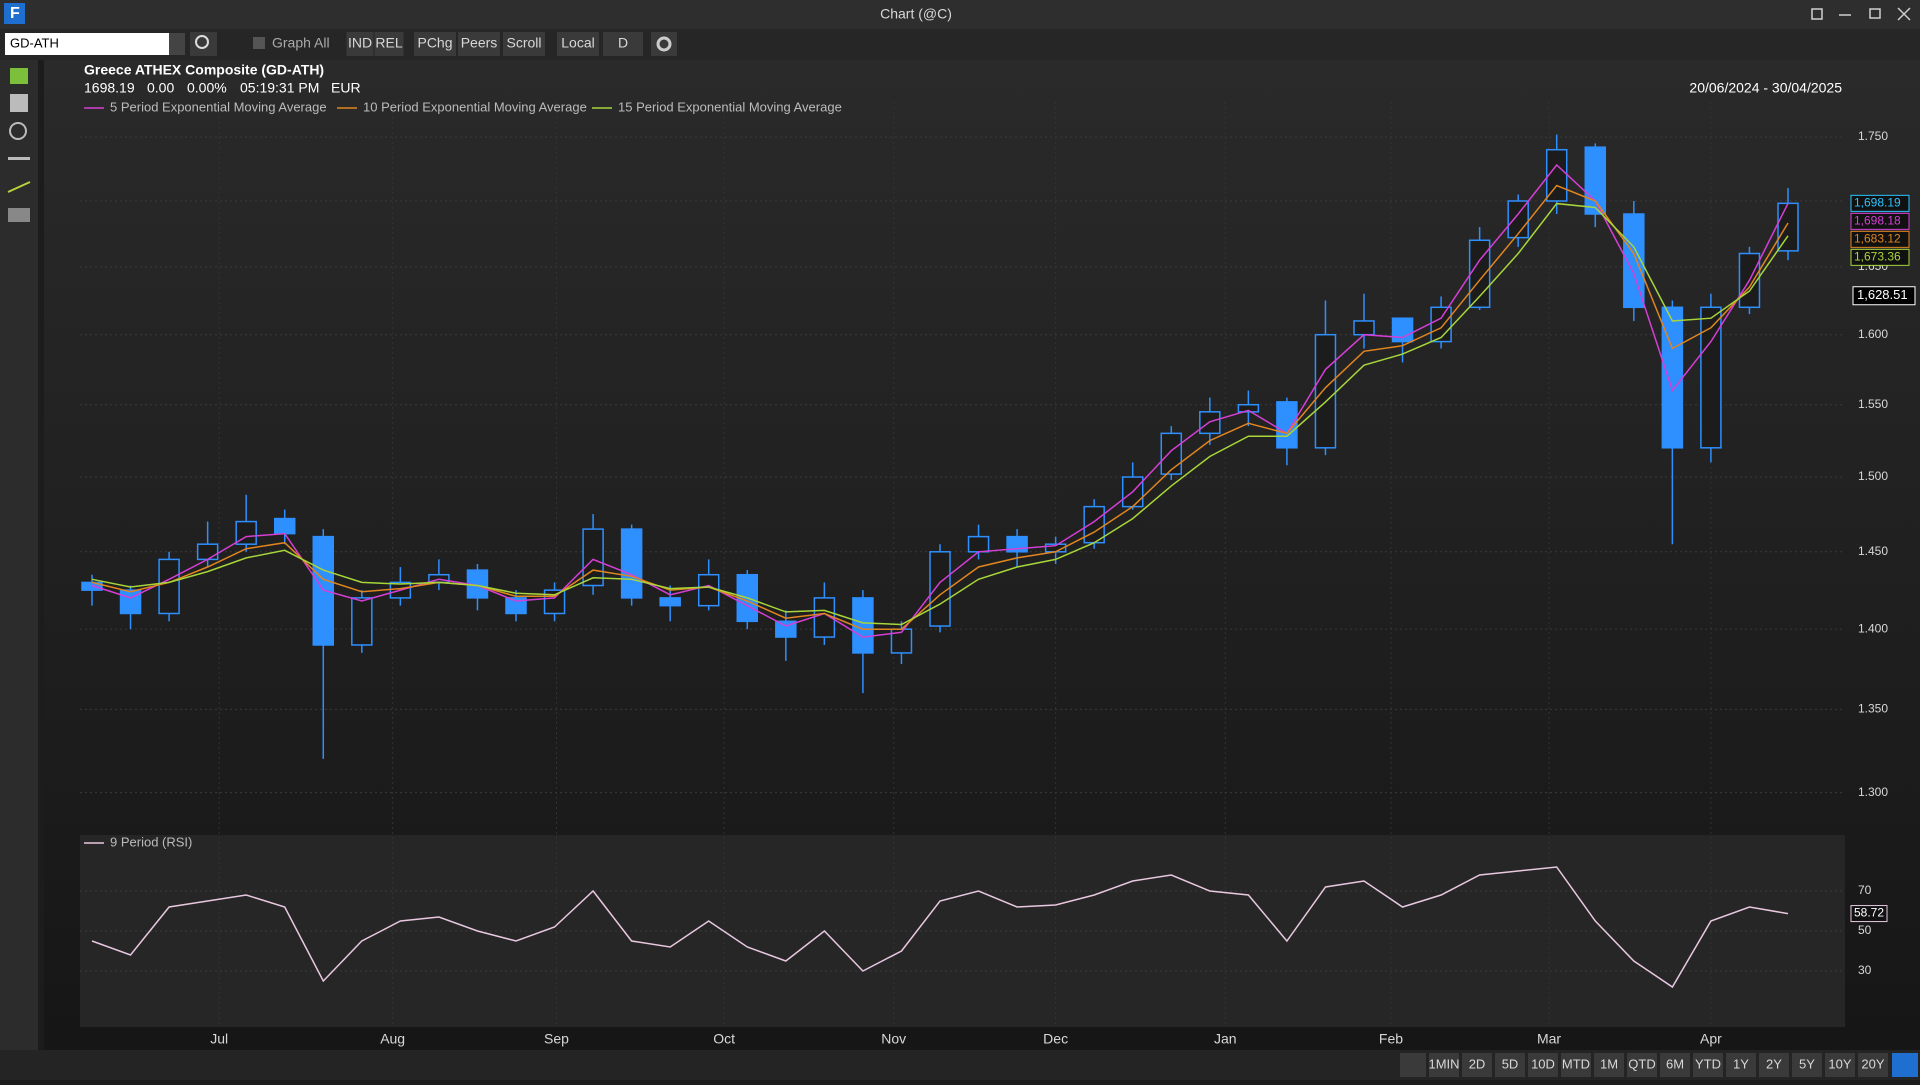  I want to click on rsi-tick-label: 30, so click(1865, 970).